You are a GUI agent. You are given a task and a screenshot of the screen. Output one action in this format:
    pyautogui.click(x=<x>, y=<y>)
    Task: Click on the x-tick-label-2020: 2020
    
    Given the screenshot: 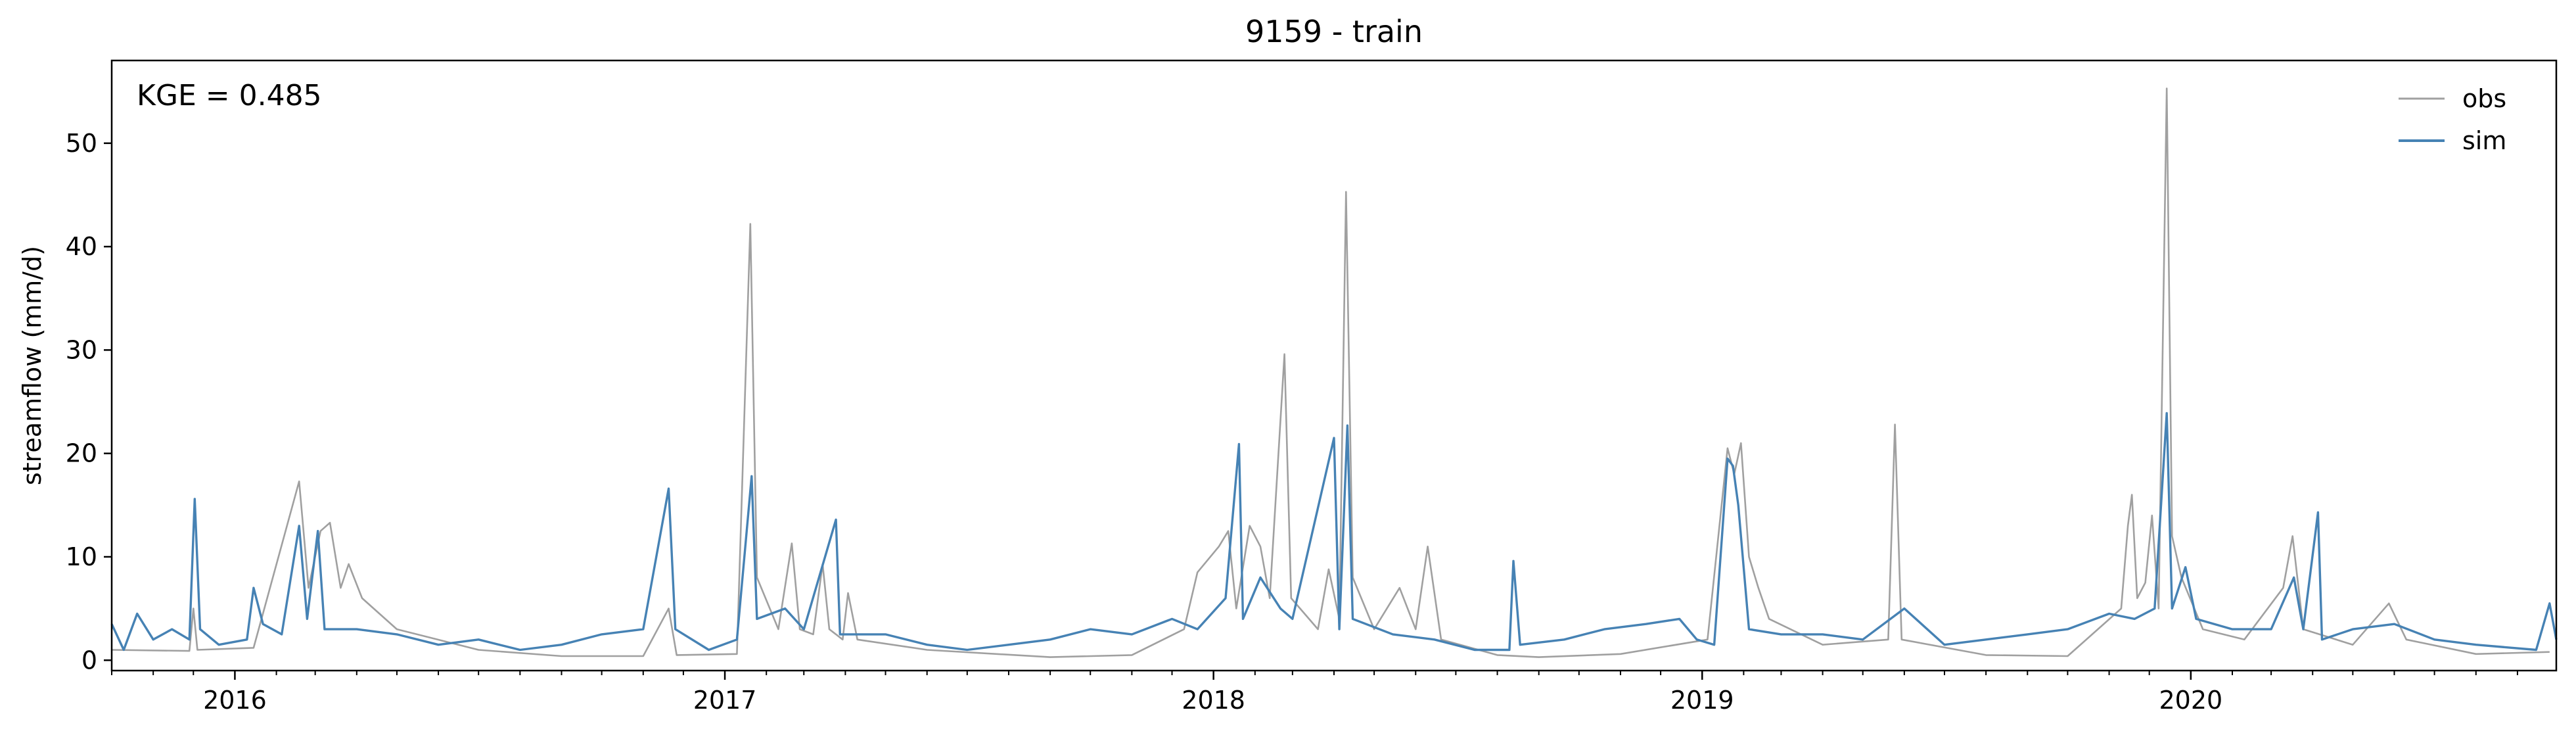 What is the action you would take?
    pyautogui.click(x=2190, y=701)
    